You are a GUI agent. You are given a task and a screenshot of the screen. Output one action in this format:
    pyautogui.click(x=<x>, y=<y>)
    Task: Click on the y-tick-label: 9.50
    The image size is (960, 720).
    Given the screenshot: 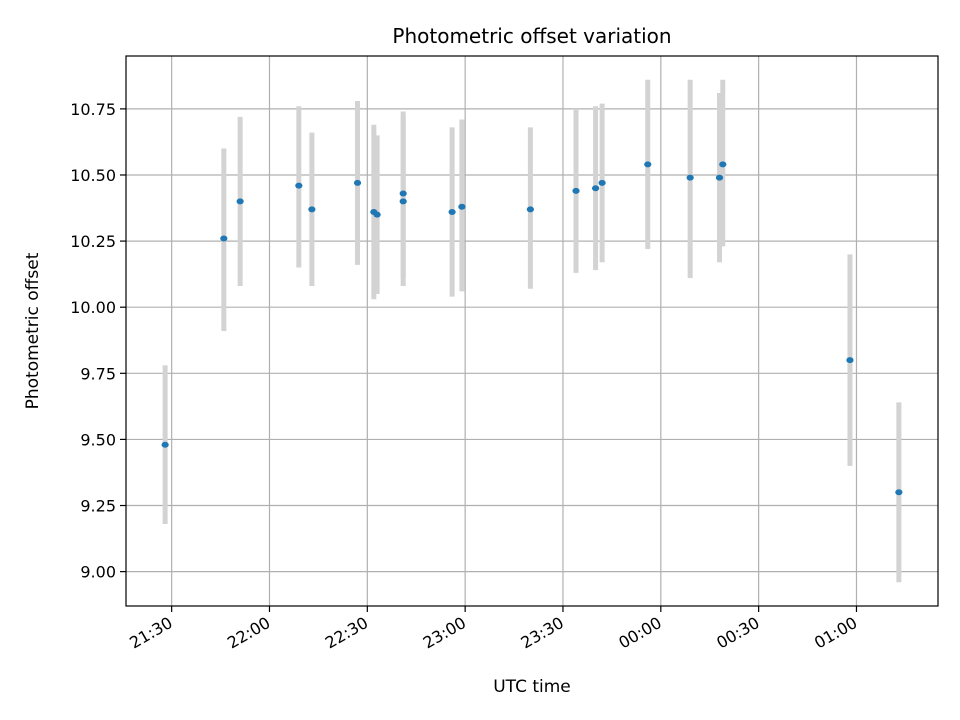 What is the action you would take?
    pyautogui.click(x=98, y=439)
    